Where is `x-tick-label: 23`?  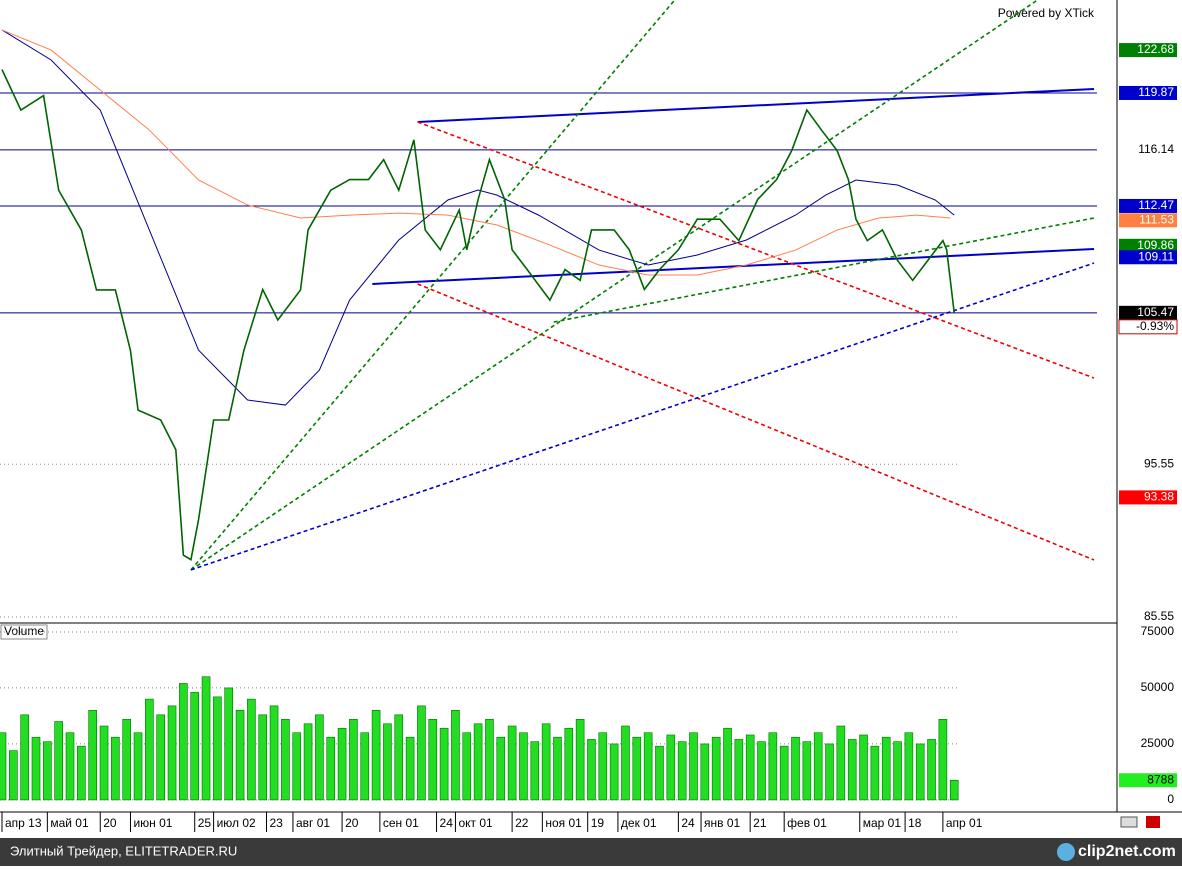 x-tick-label: 23 is located at coordinates (277, 823).